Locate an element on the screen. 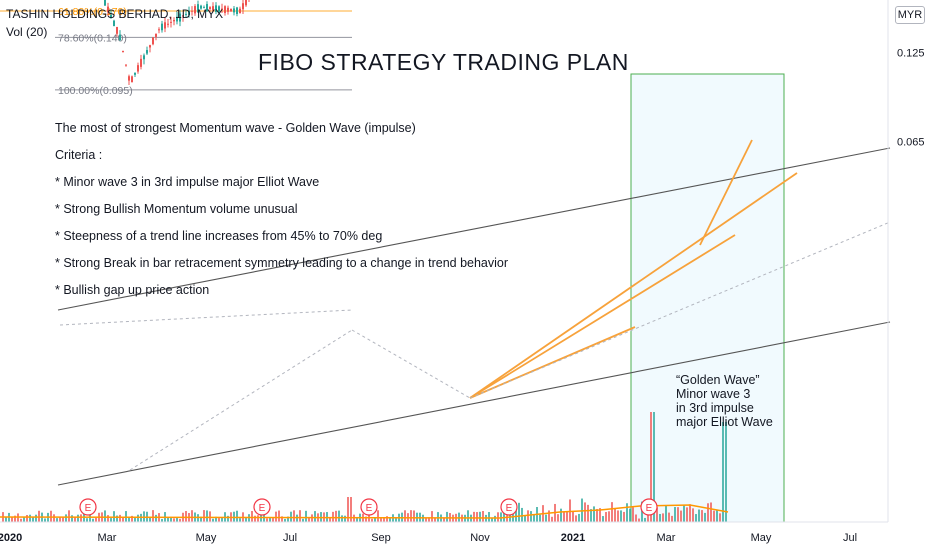 This screenshot has width=932, height=555. time-axis-label: 2020 is located at coordinates (11, 538).